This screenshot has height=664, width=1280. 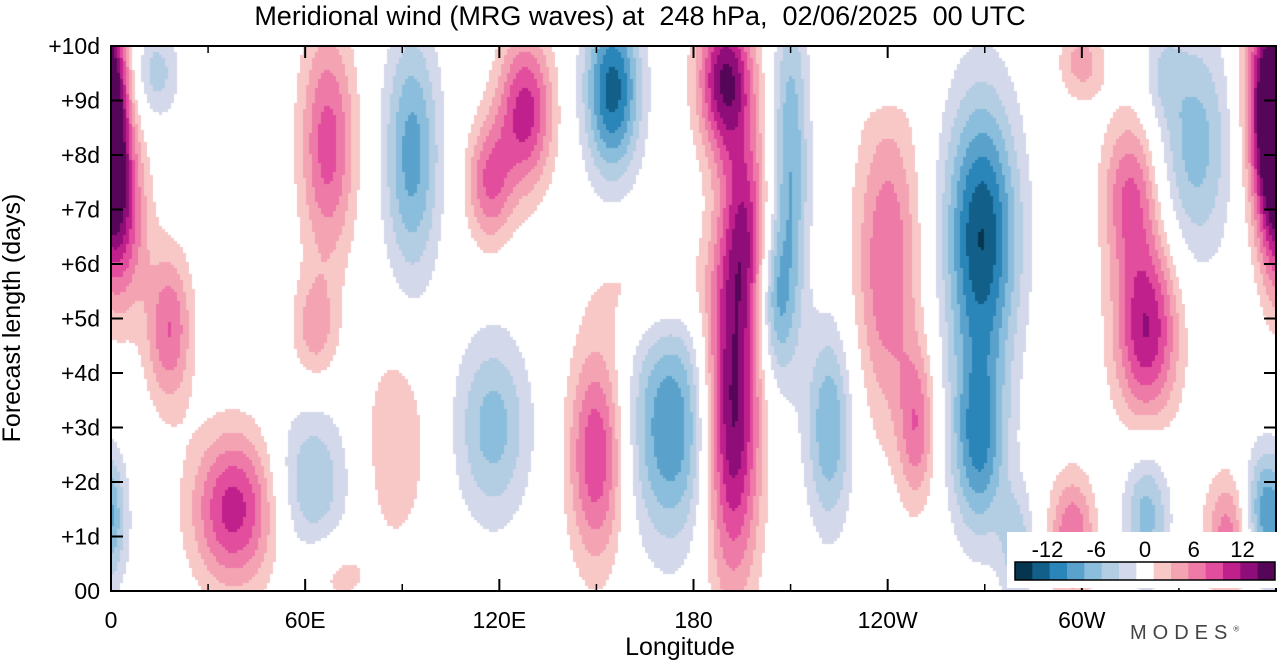 What do you see at coordinates (680, 647) in the screenshot?
I see `x-axis-label: Longitude` at bounding box center [680, 647].